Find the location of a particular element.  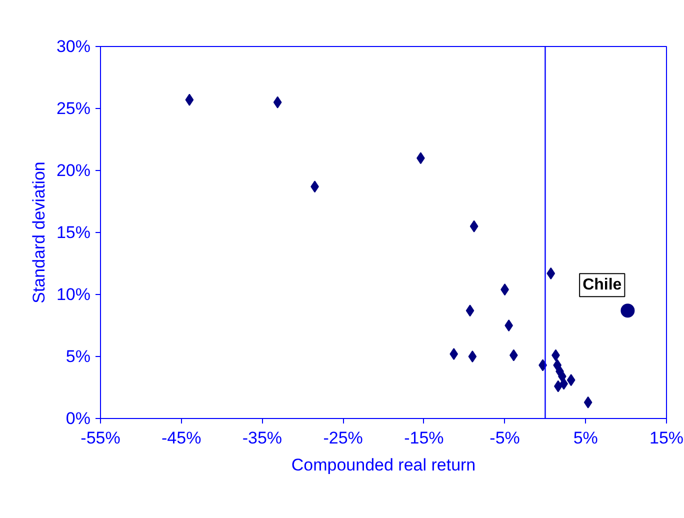

y-tick-label: 15% is located at coordinates (73, 232).